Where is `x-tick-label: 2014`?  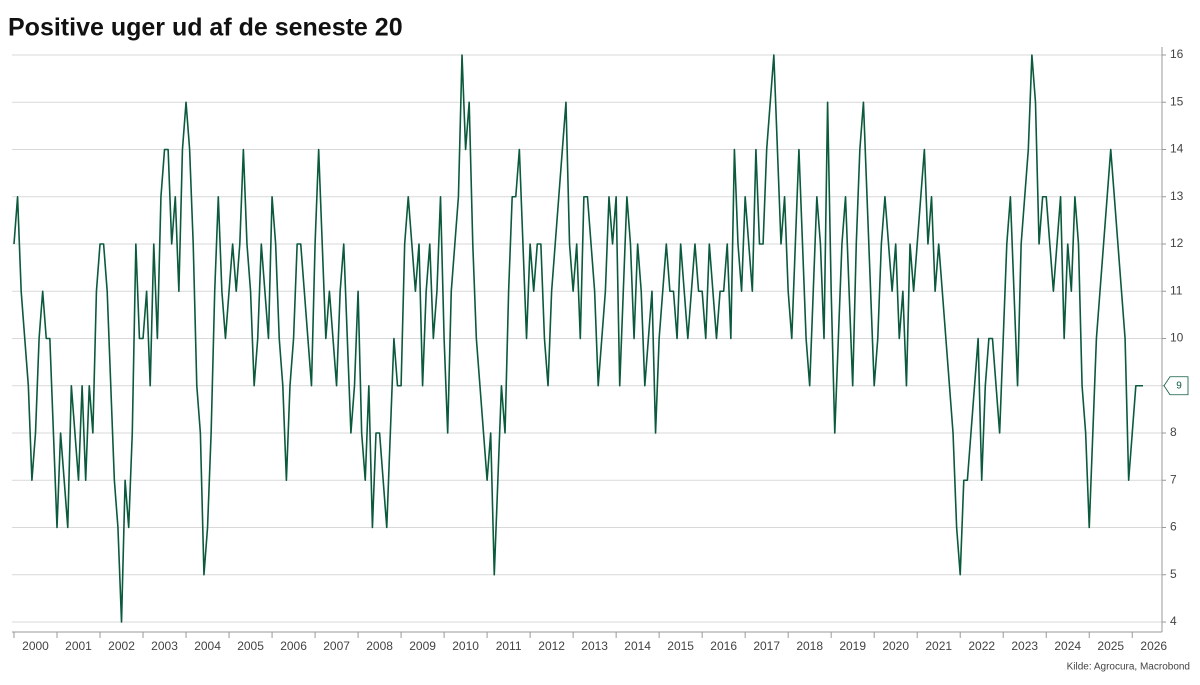
x-tick-label: 2014 is located at coordinates (637, 646).